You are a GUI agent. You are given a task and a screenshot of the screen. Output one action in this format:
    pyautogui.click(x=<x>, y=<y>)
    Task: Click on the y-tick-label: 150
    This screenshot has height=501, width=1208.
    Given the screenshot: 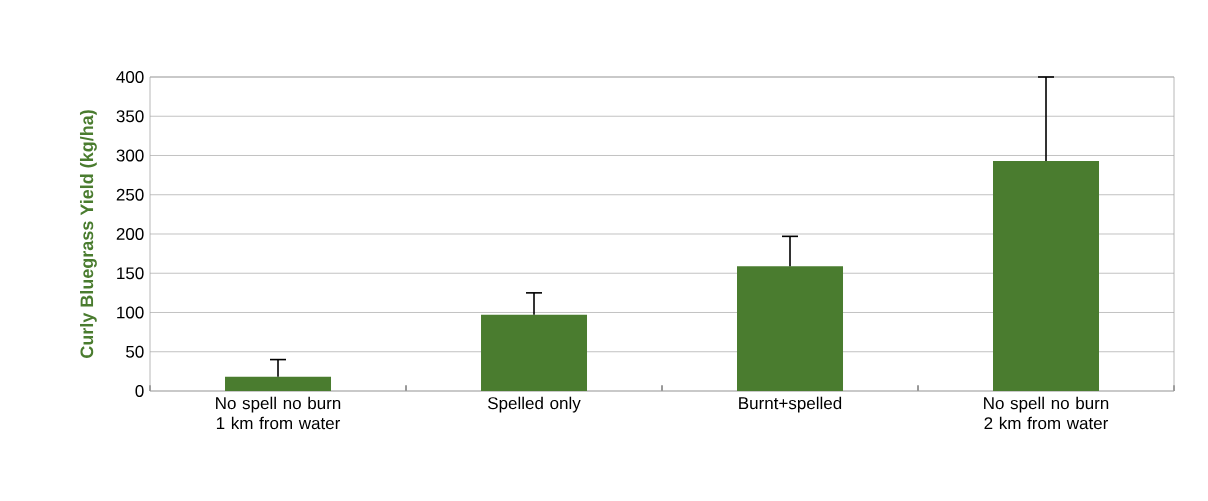 What is the action you would take?
    pyautogui.click(x=130, y=273)
    